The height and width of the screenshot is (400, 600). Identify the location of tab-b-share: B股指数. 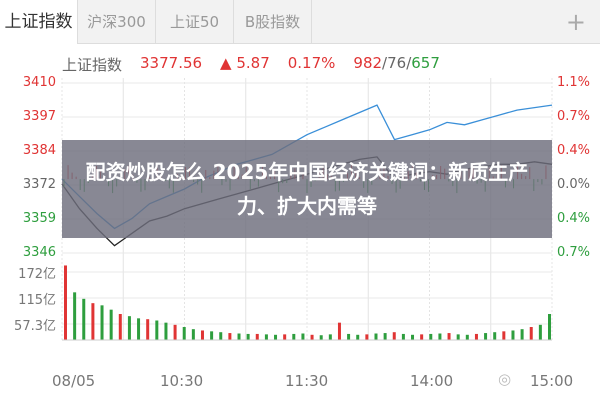
(273, 22).